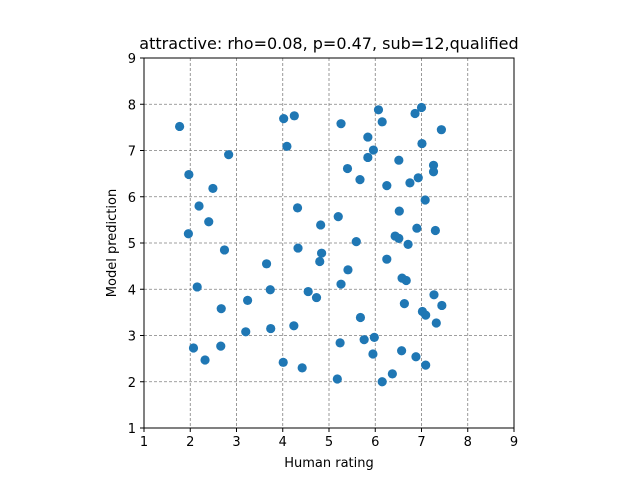 The image size is (640, 480). Describe the element at coordinates (329, 442) in the screenshot. I see `x-tick-label: 5` at that location.